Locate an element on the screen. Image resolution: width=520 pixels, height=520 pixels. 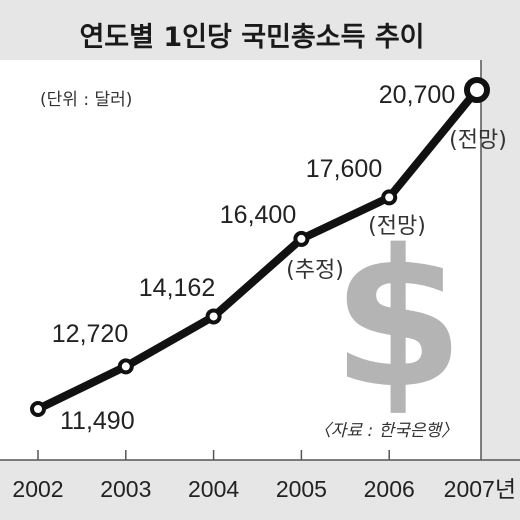
value-note: (추정) is located at coordinates (315, 270).